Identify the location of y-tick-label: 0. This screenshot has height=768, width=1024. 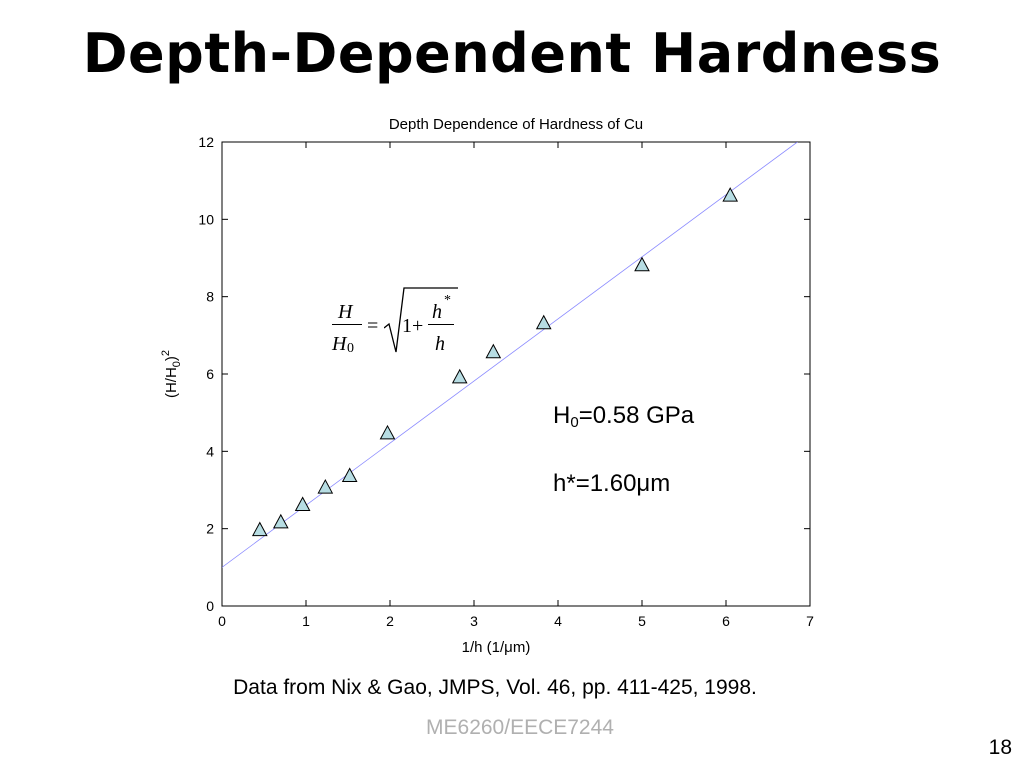
(210, 606).